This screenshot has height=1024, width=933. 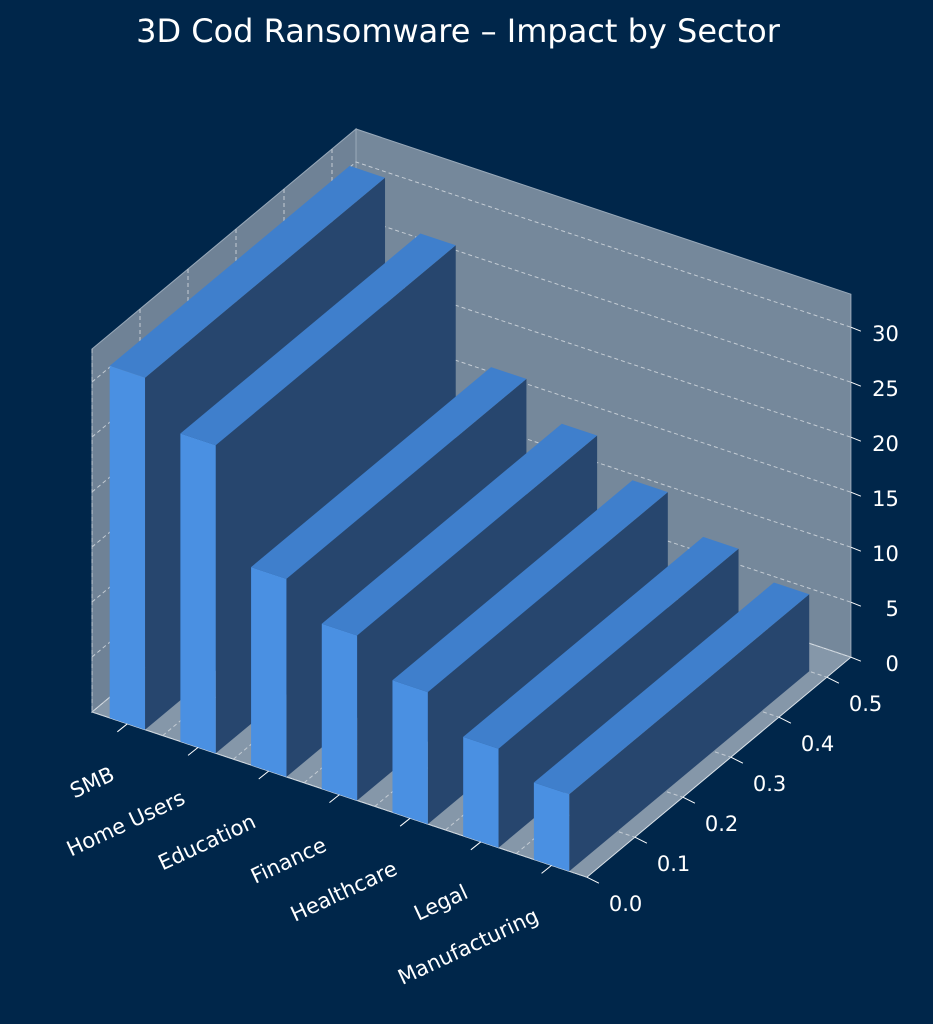 What do you see at coordinates (885, 554) in the screenshot?
I see `z-tick-label: 10` at bounding box center [885, 554].